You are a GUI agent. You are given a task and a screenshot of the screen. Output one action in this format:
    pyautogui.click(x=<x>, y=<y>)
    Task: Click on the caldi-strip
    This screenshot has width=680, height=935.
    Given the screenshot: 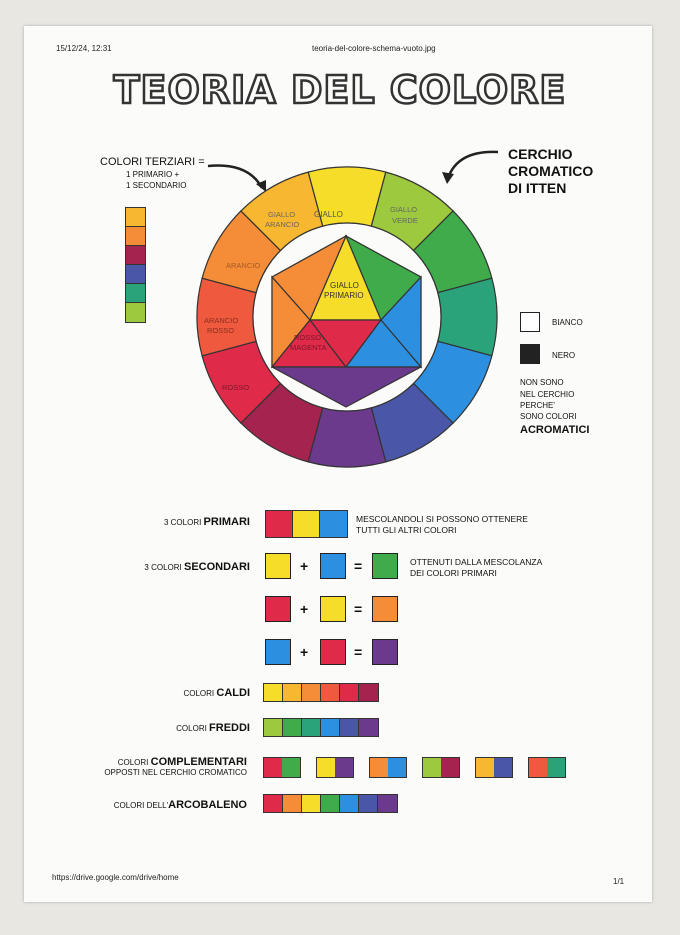 What is the action you would take?
    pyautogui.click(x=321, y=692)
    